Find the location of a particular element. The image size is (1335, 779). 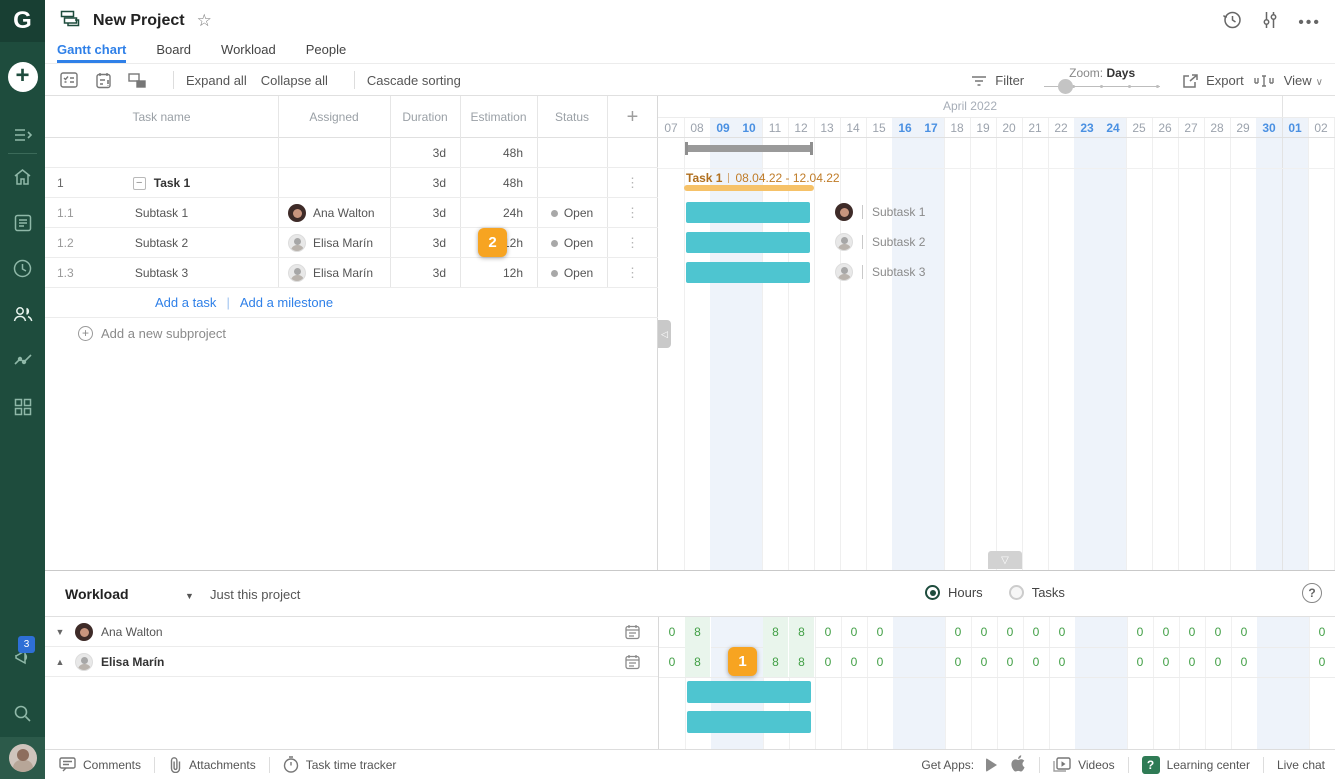

day-header-cell: 26 is located at coordinates (1165, 128).